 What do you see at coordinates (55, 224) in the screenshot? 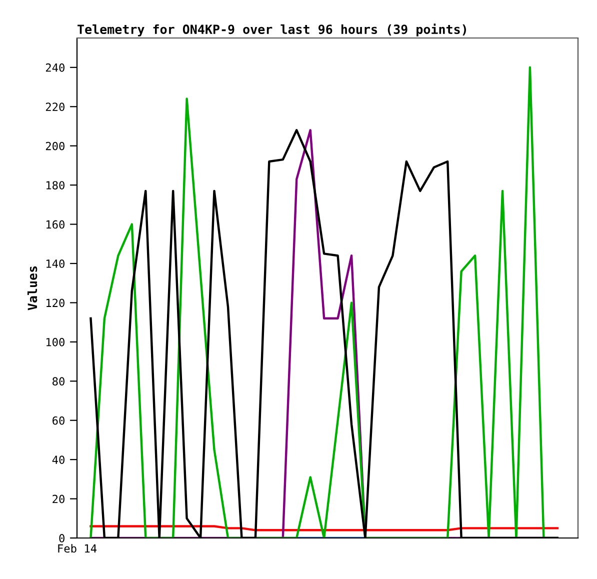
I see `y-tick-label: 160` at bounding box center [55, 224].